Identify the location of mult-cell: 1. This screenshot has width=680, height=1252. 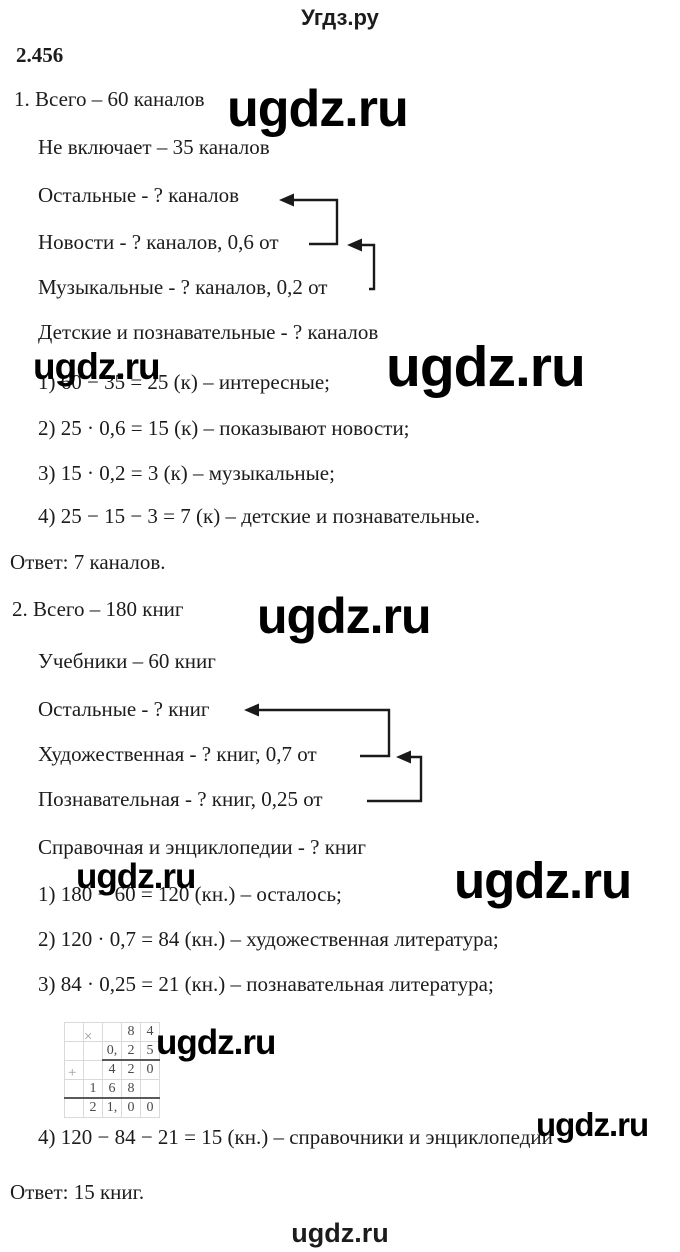
(93, 1089).